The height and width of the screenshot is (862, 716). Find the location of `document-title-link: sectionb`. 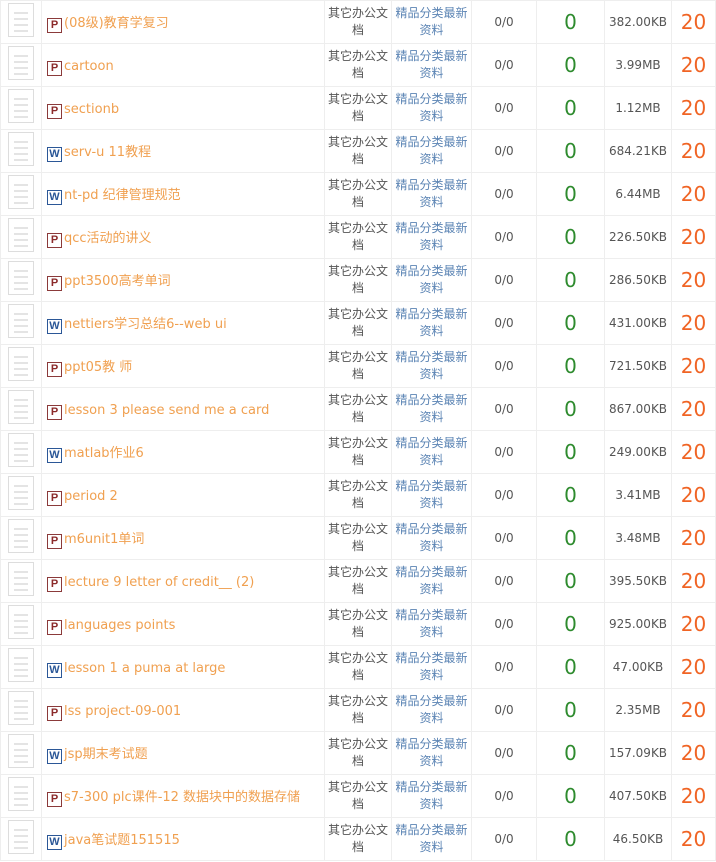

document-title-link: sectionb is located at coordinates (92, 109).